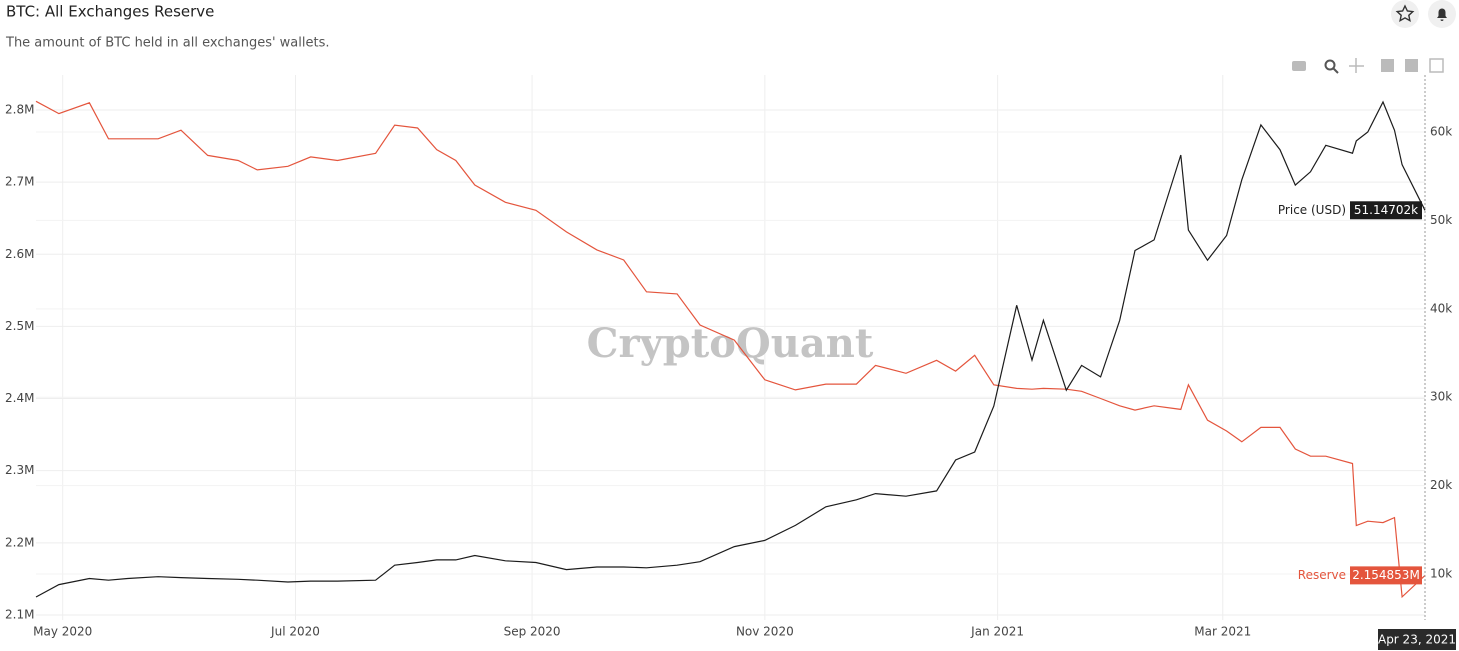 Image resolution: width=1459 pixels, height=651 pixels. What do you see at coordinates (1436, 65) in the screenshot?
I see `reset-icon` at bounding box center [1436, 65].